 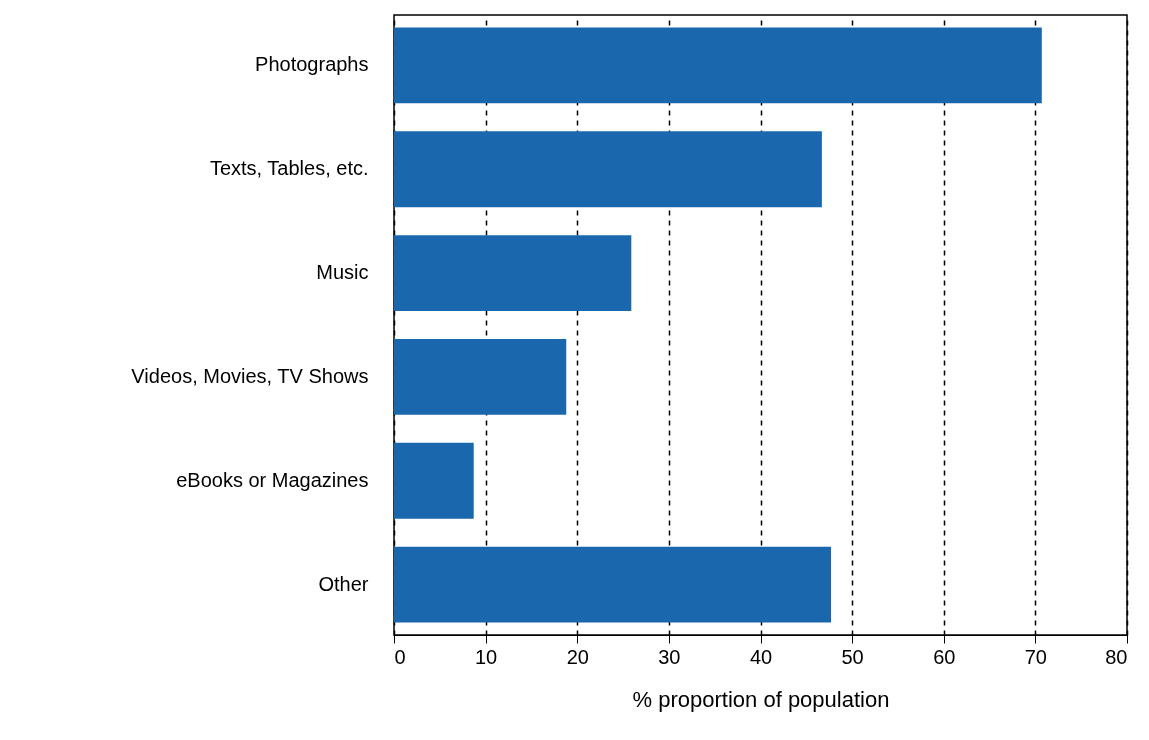 I want to click on y-tick-label: eBooks or Magazines, so click(x=272, y=479).